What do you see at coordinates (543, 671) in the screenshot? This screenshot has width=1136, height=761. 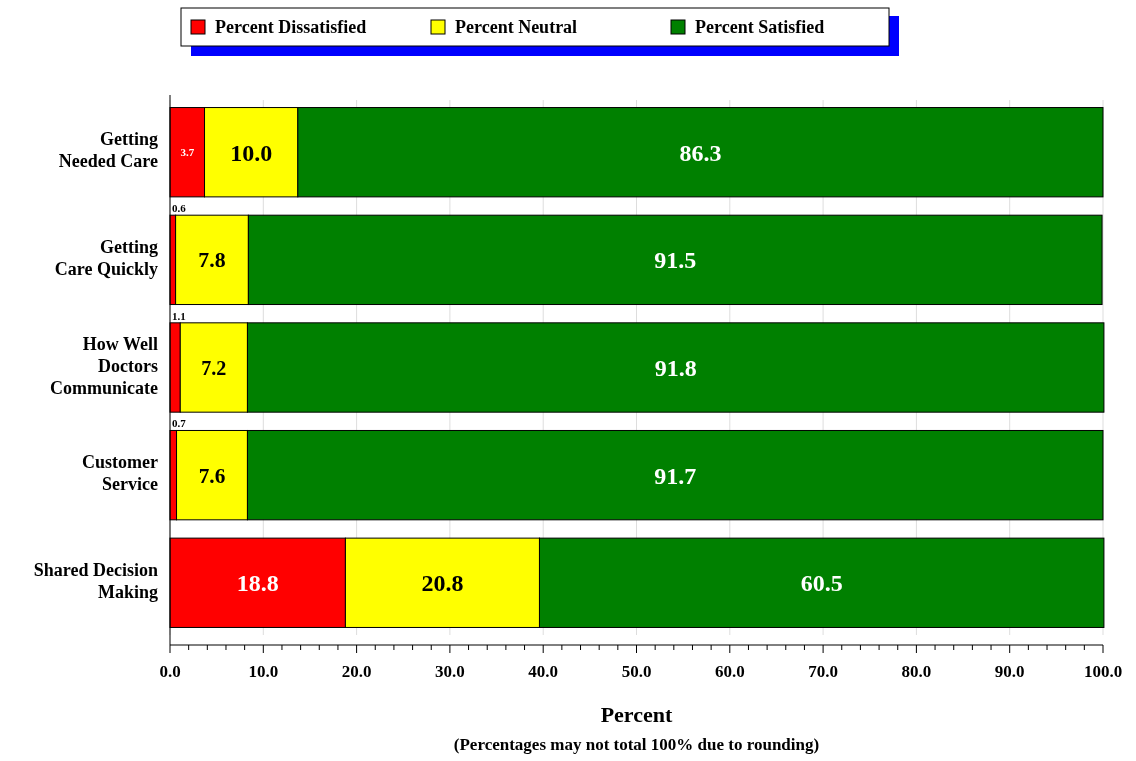 I see `x-tick-label: 40.0` at bounding box center [543, 671].